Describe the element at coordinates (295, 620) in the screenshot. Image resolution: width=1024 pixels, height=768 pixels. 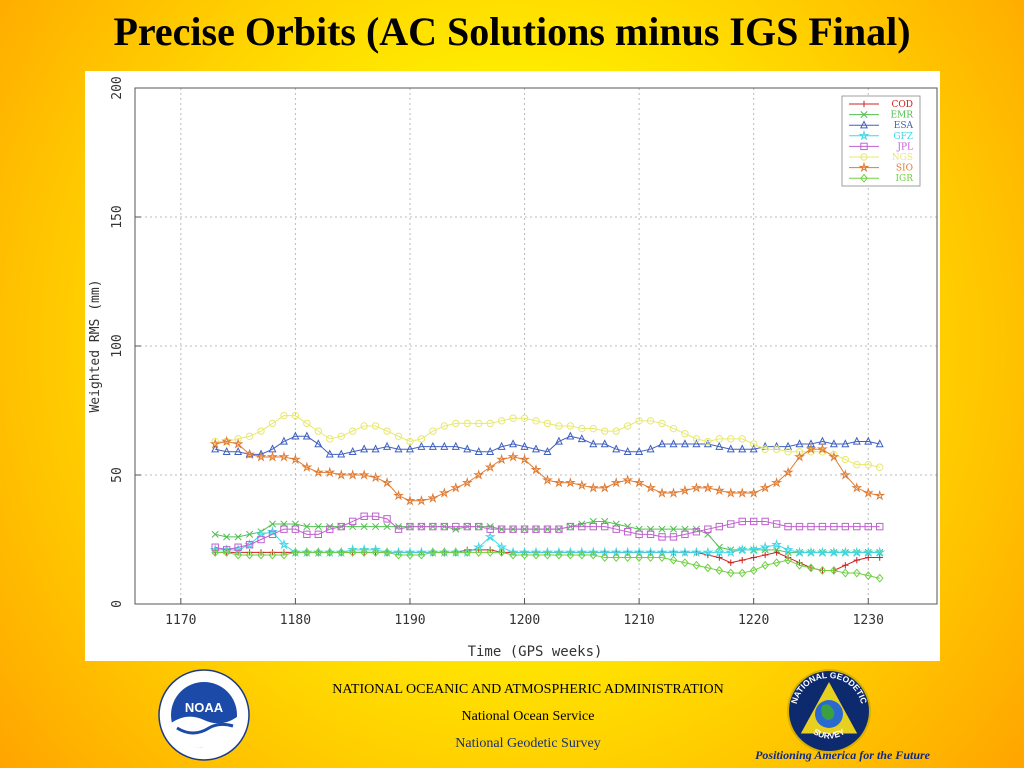
I see `x-tick-label: 1180` at that location.